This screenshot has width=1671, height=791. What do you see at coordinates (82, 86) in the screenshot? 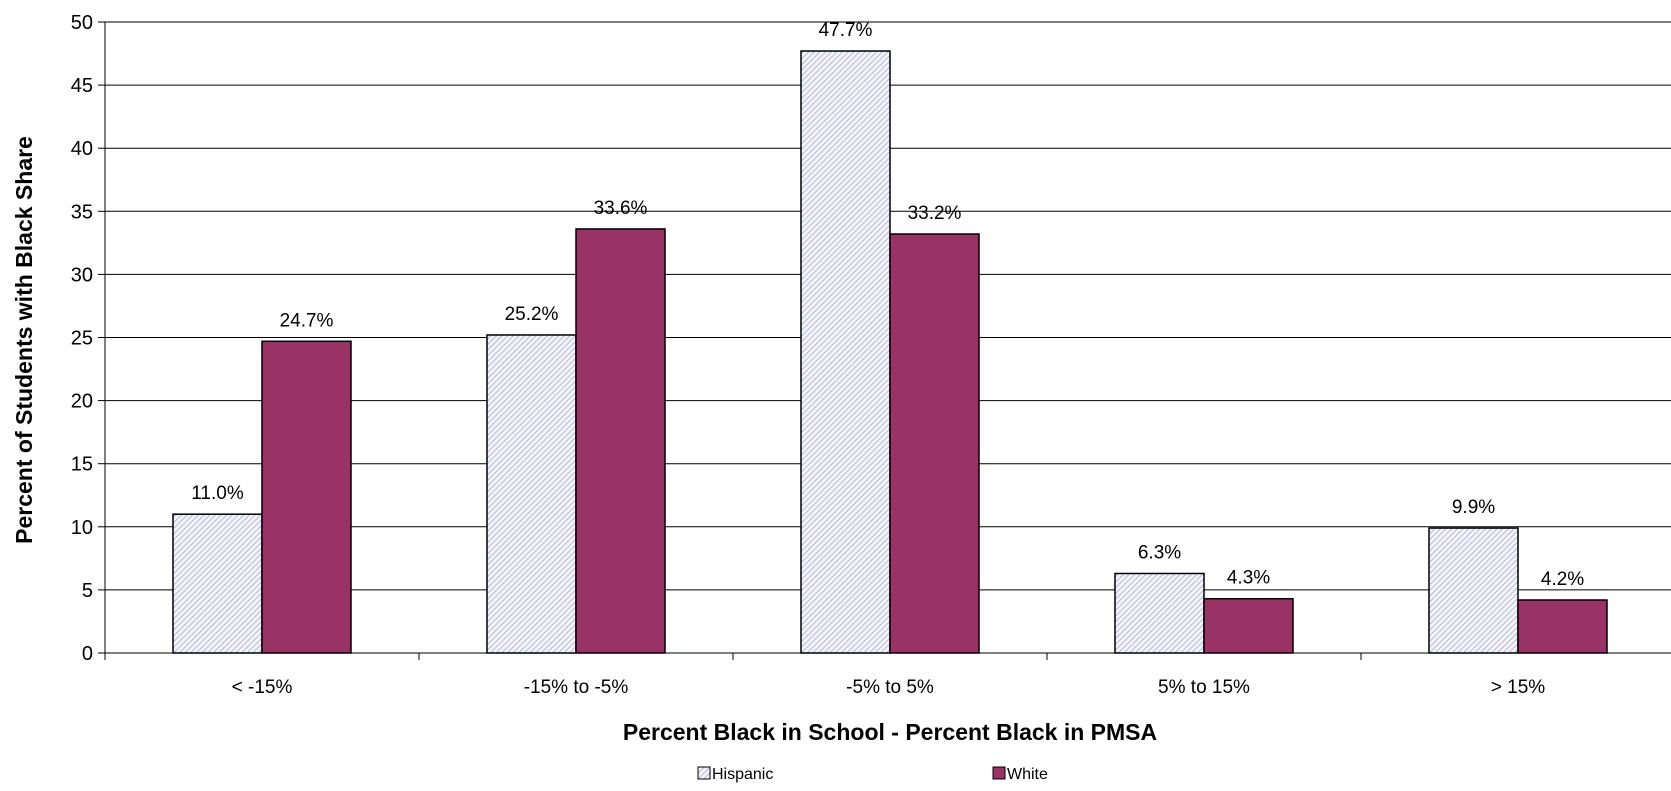
I see `y-tick-label: 45` at bounding box center [82, 86].